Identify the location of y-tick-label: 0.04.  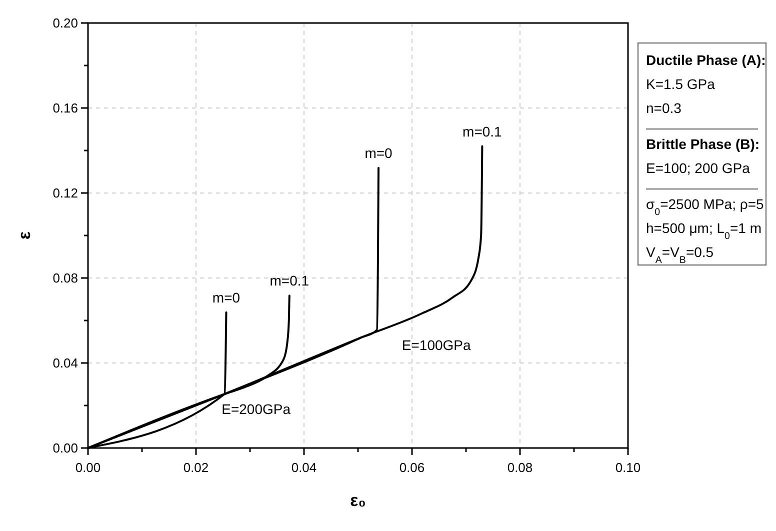
(65, 363).